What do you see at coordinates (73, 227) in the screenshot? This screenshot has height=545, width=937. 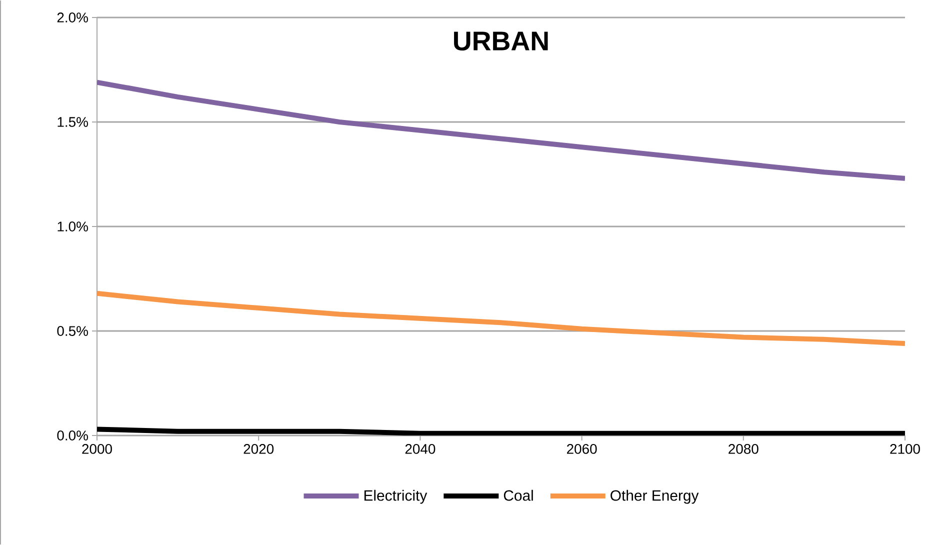 I see `y-tick-label: 1.0%` at bounding box center [73, 227].